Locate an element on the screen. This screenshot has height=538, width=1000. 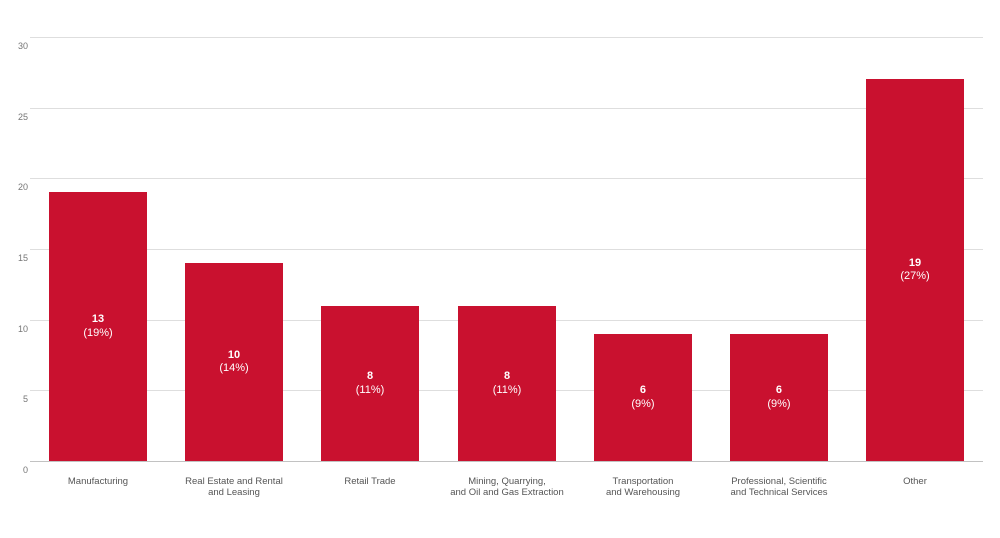
category-label-line: and Leasing is located at coordinates (234, 492).